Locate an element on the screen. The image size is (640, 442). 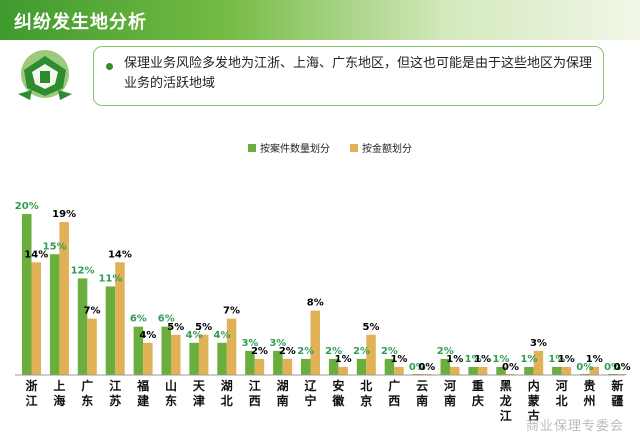
data-label-series-1: 15% is located at coordinates (55, 246).